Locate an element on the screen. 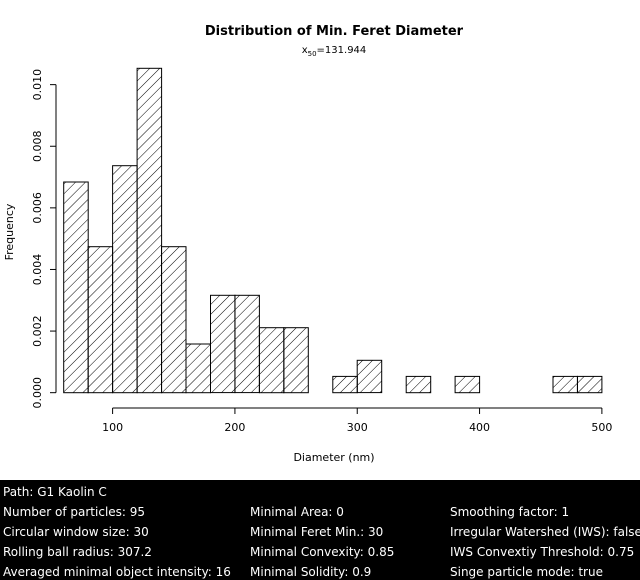 This screenshot has width=640, height=580. chart-title: Distribution of Min. Feret Diameter is located at coordinates (334, 31).